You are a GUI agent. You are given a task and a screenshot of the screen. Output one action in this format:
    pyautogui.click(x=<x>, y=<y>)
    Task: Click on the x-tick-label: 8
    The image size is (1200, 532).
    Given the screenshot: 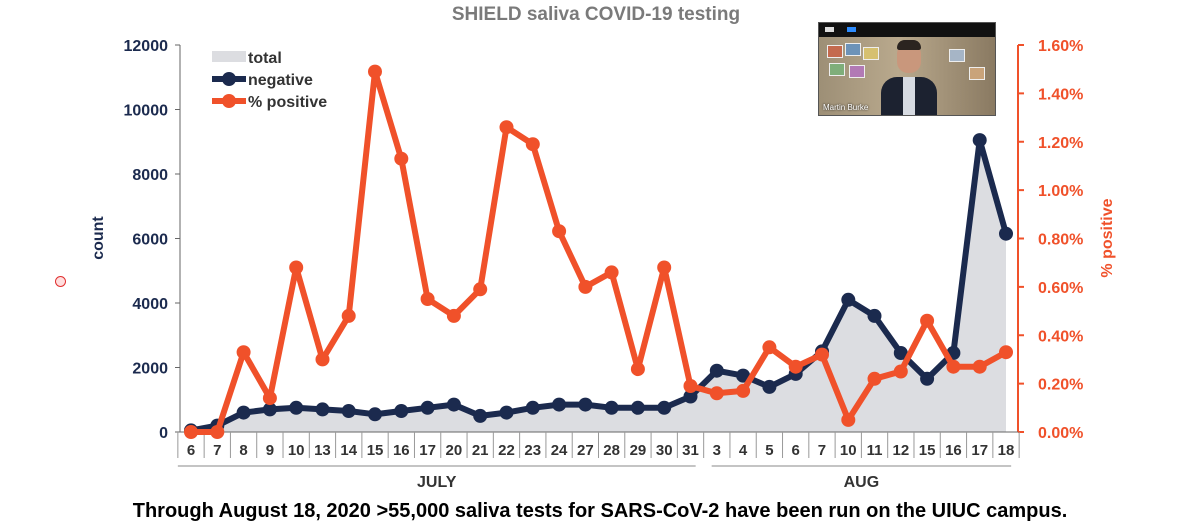 What is the action you would take?
    pyautogui.click(x=243, y=450)
    